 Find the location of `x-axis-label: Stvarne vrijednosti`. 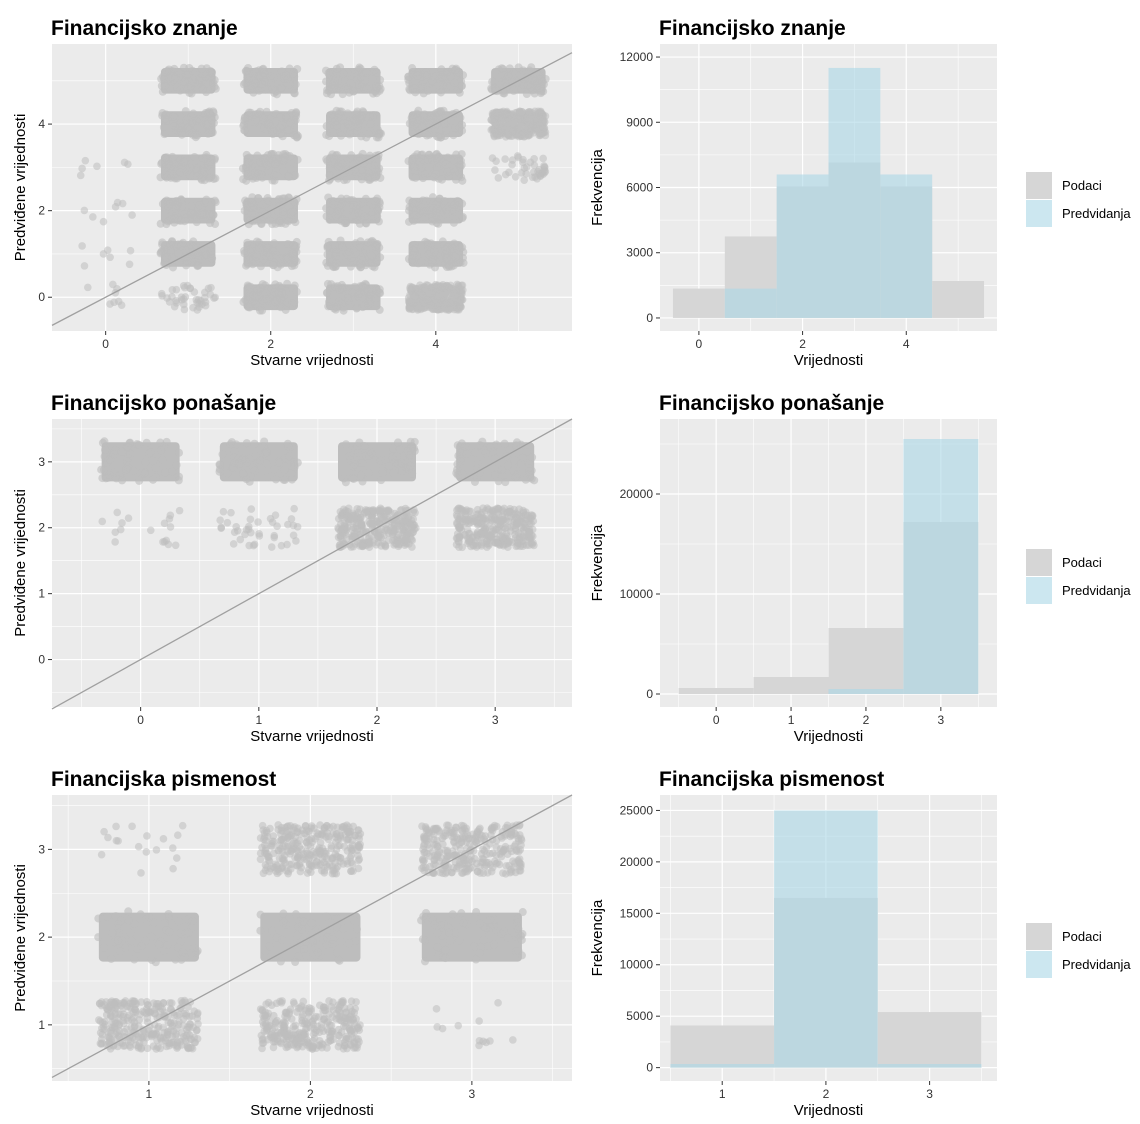

x-axis-label: Stvarne vrijednosti is located at coordinates (311, 736).